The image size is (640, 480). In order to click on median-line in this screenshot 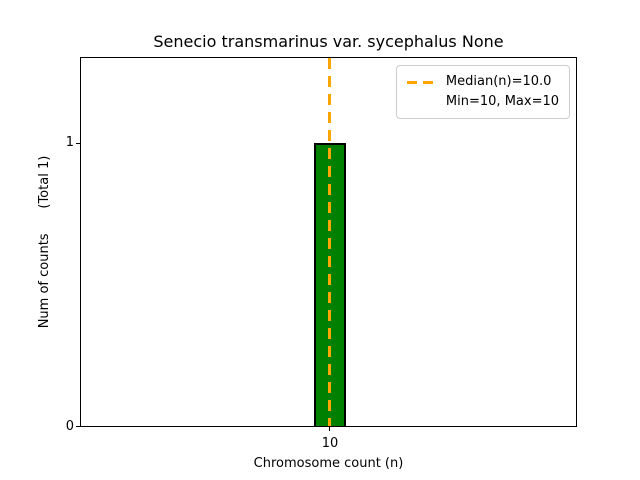, I will do `click(329, 242)`.